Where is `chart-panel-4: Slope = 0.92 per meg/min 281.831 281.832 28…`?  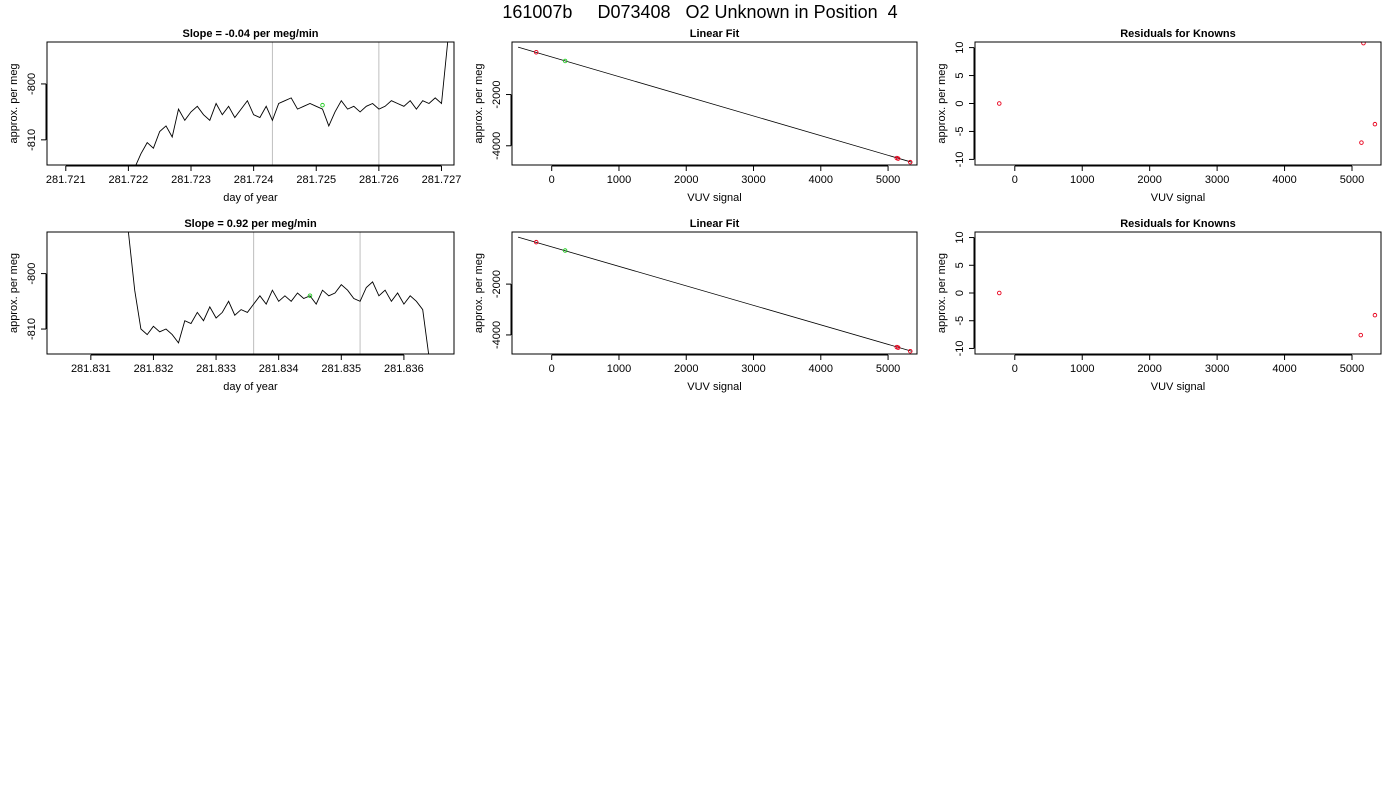 chart-panel-4: Slope = 0.92 per meg/min 281.831 281.832 28… is located at coordinates (231, 305).